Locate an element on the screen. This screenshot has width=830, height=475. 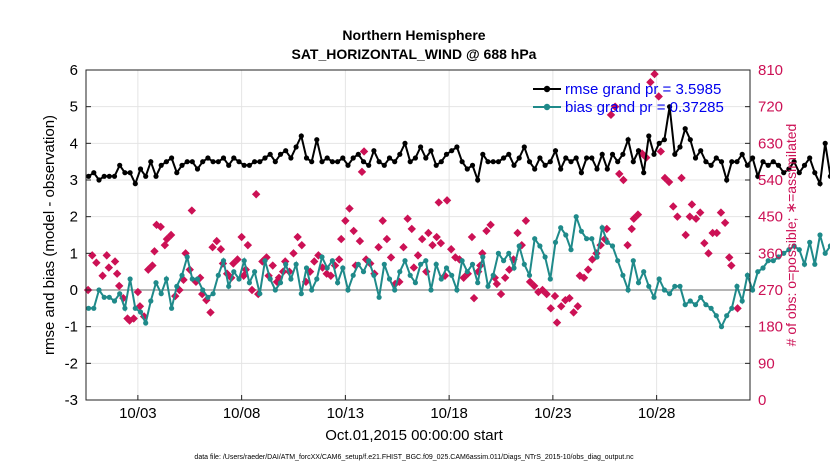
y-axis-left: -3 -2 -1 0 1 2 3 4 5 6 is located at coordinates (78, 235).